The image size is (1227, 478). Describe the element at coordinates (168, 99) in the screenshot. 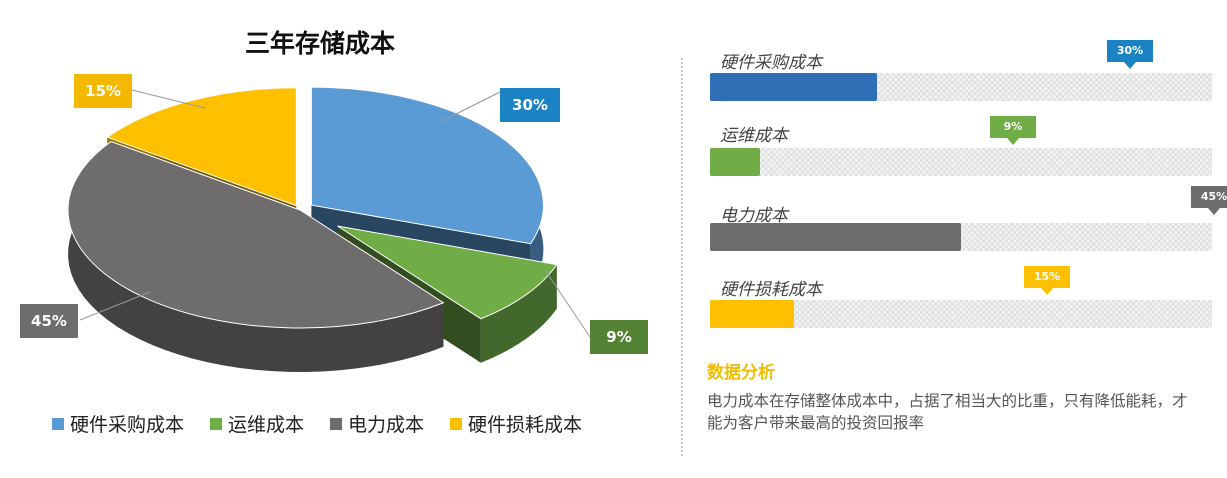

I see `leader-line-hardware-wear` at that location.